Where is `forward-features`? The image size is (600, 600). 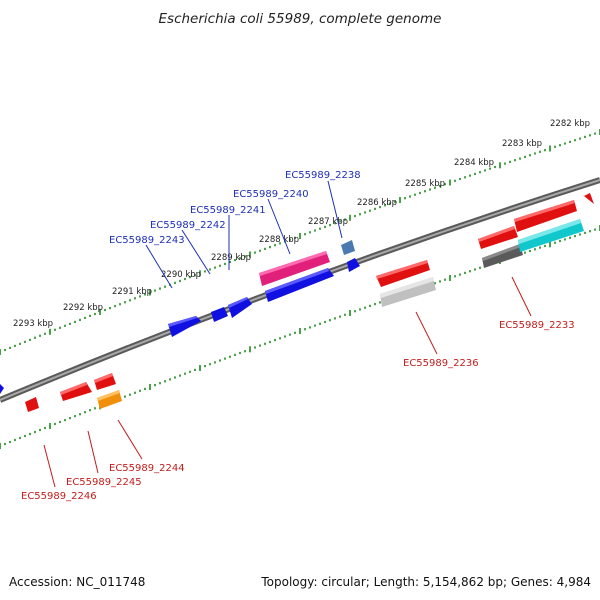
forward-features is located at coordinates (264, 288).